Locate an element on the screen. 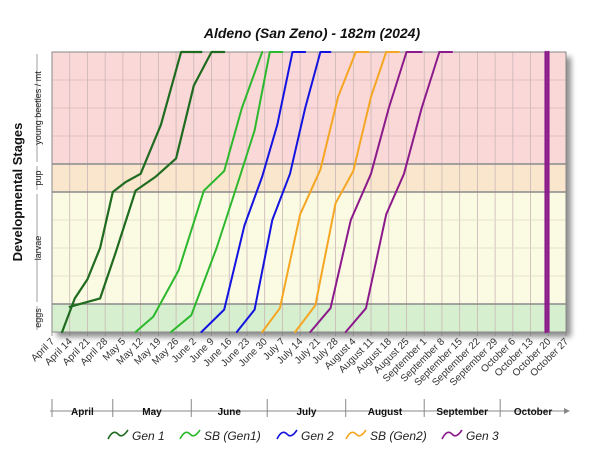 The image size is (600, 460). legend-label: Gen 1 is located at coordinates (148, 436).